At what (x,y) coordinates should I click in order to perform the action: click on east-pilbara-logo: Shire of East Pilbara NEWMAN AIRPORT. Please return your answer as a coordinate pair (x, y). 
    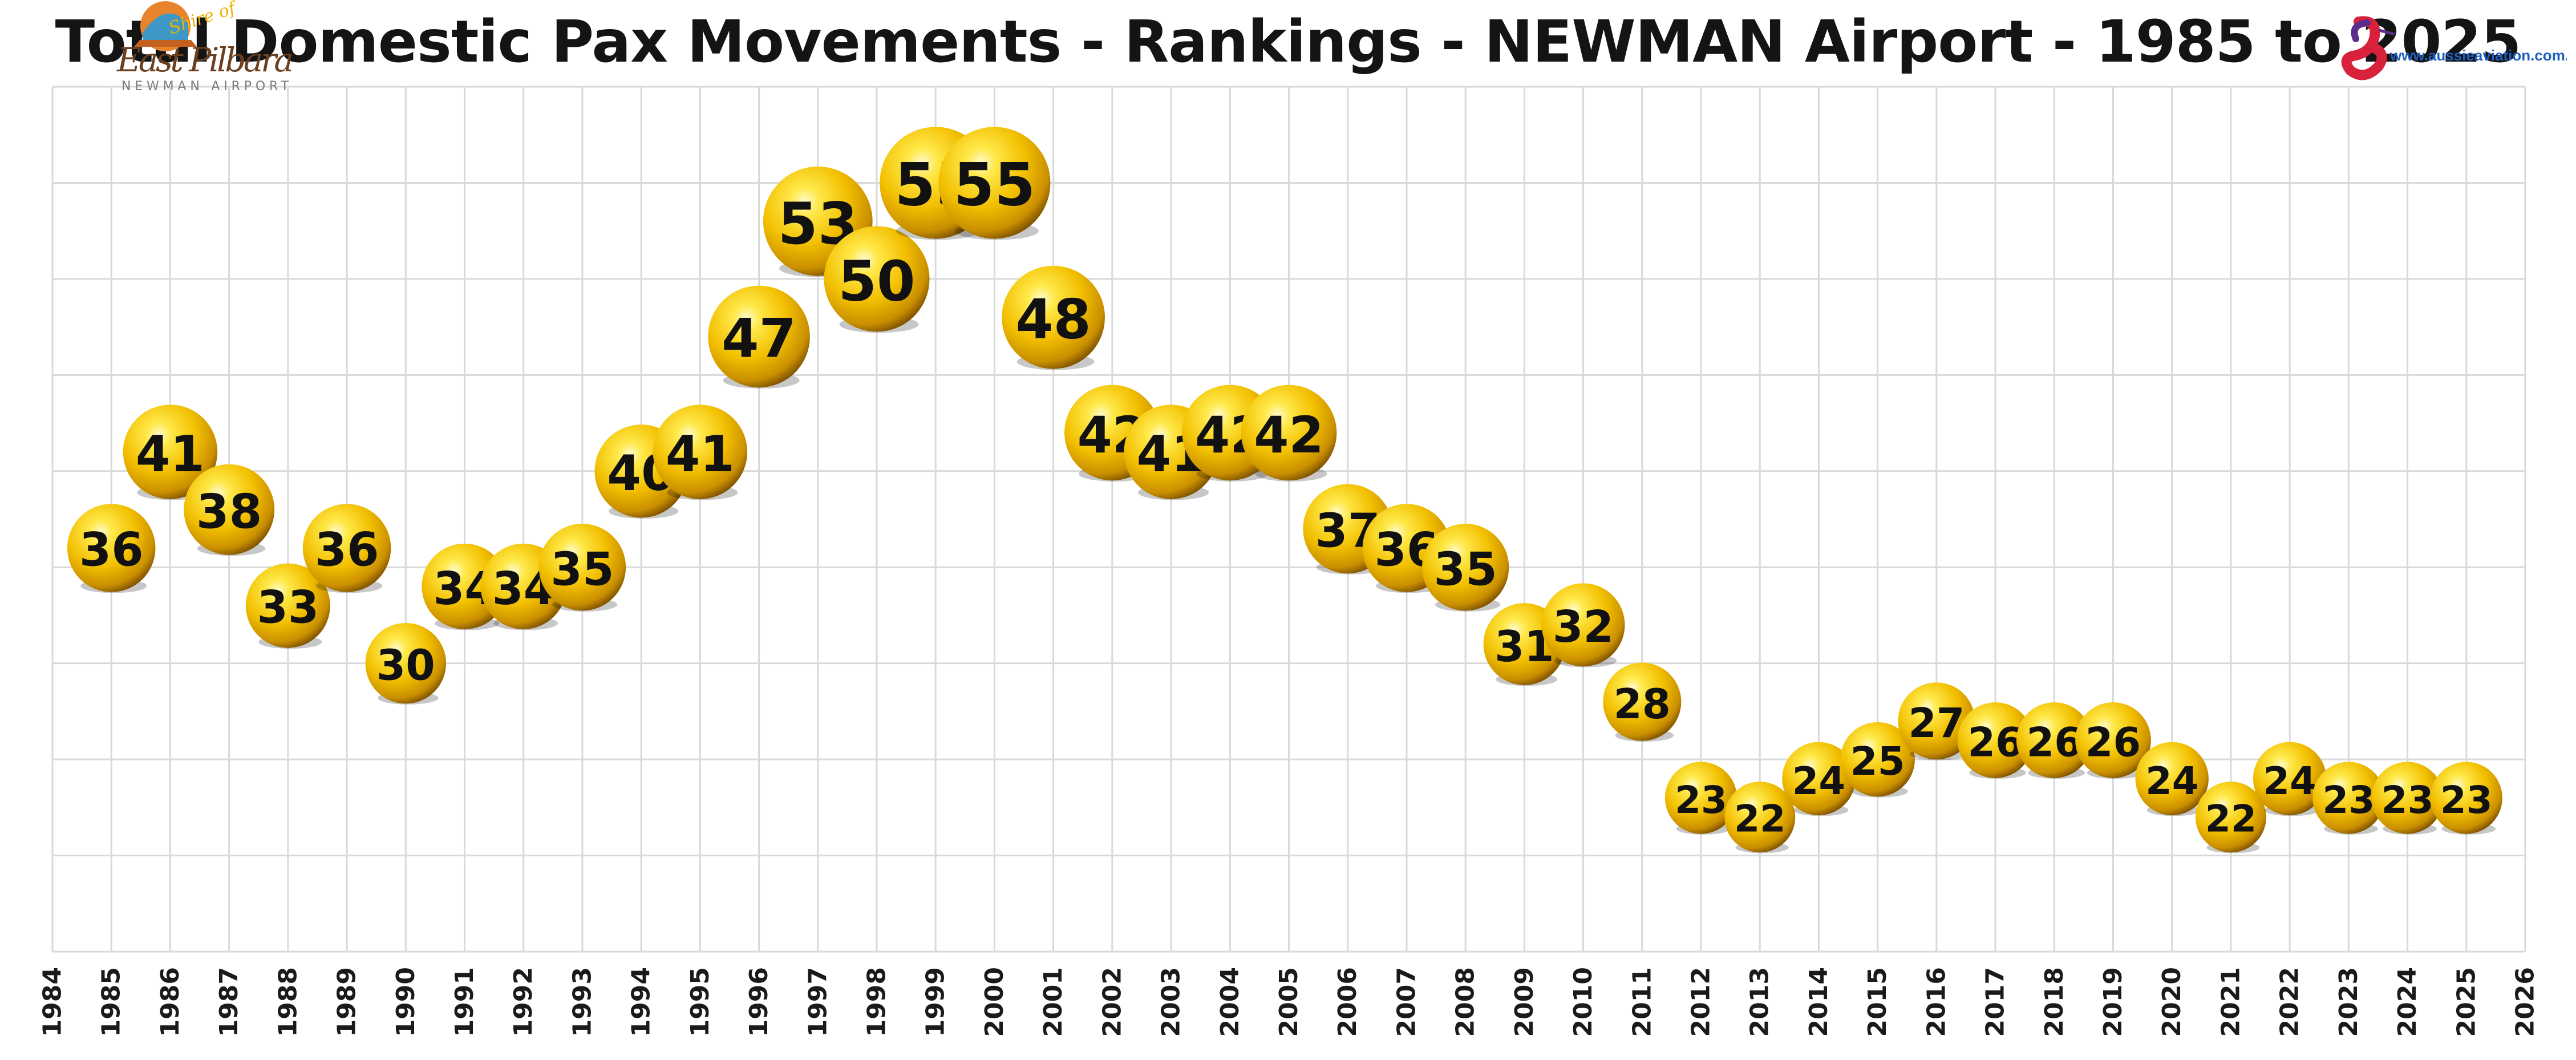
    Looking at the image, I should click on (205, 47).